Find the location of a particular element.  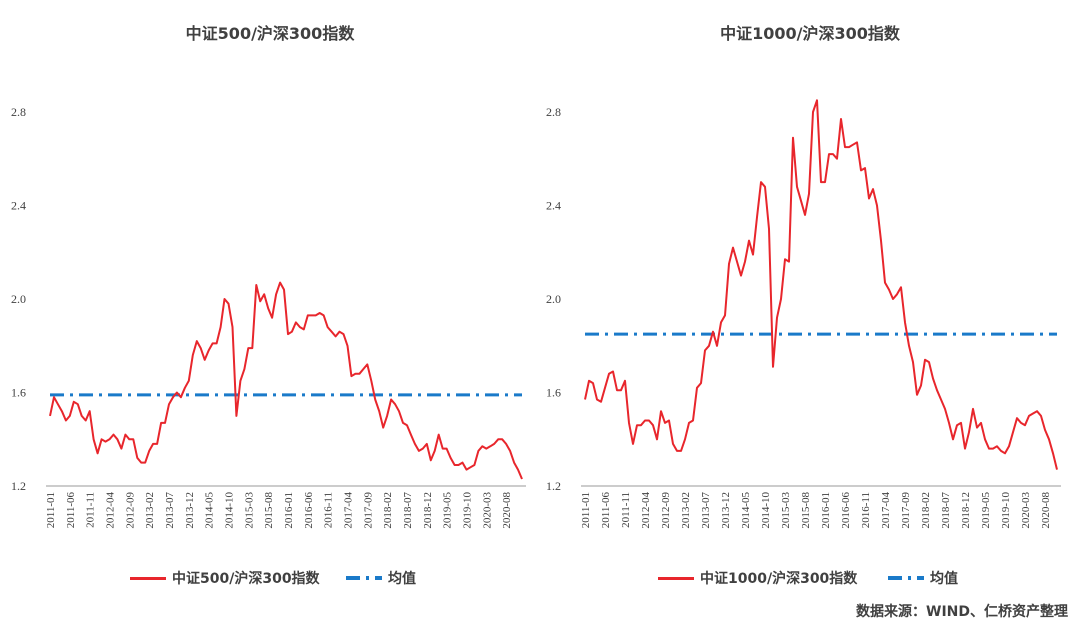

series-line-ratio is located at coordinates (286, 380).